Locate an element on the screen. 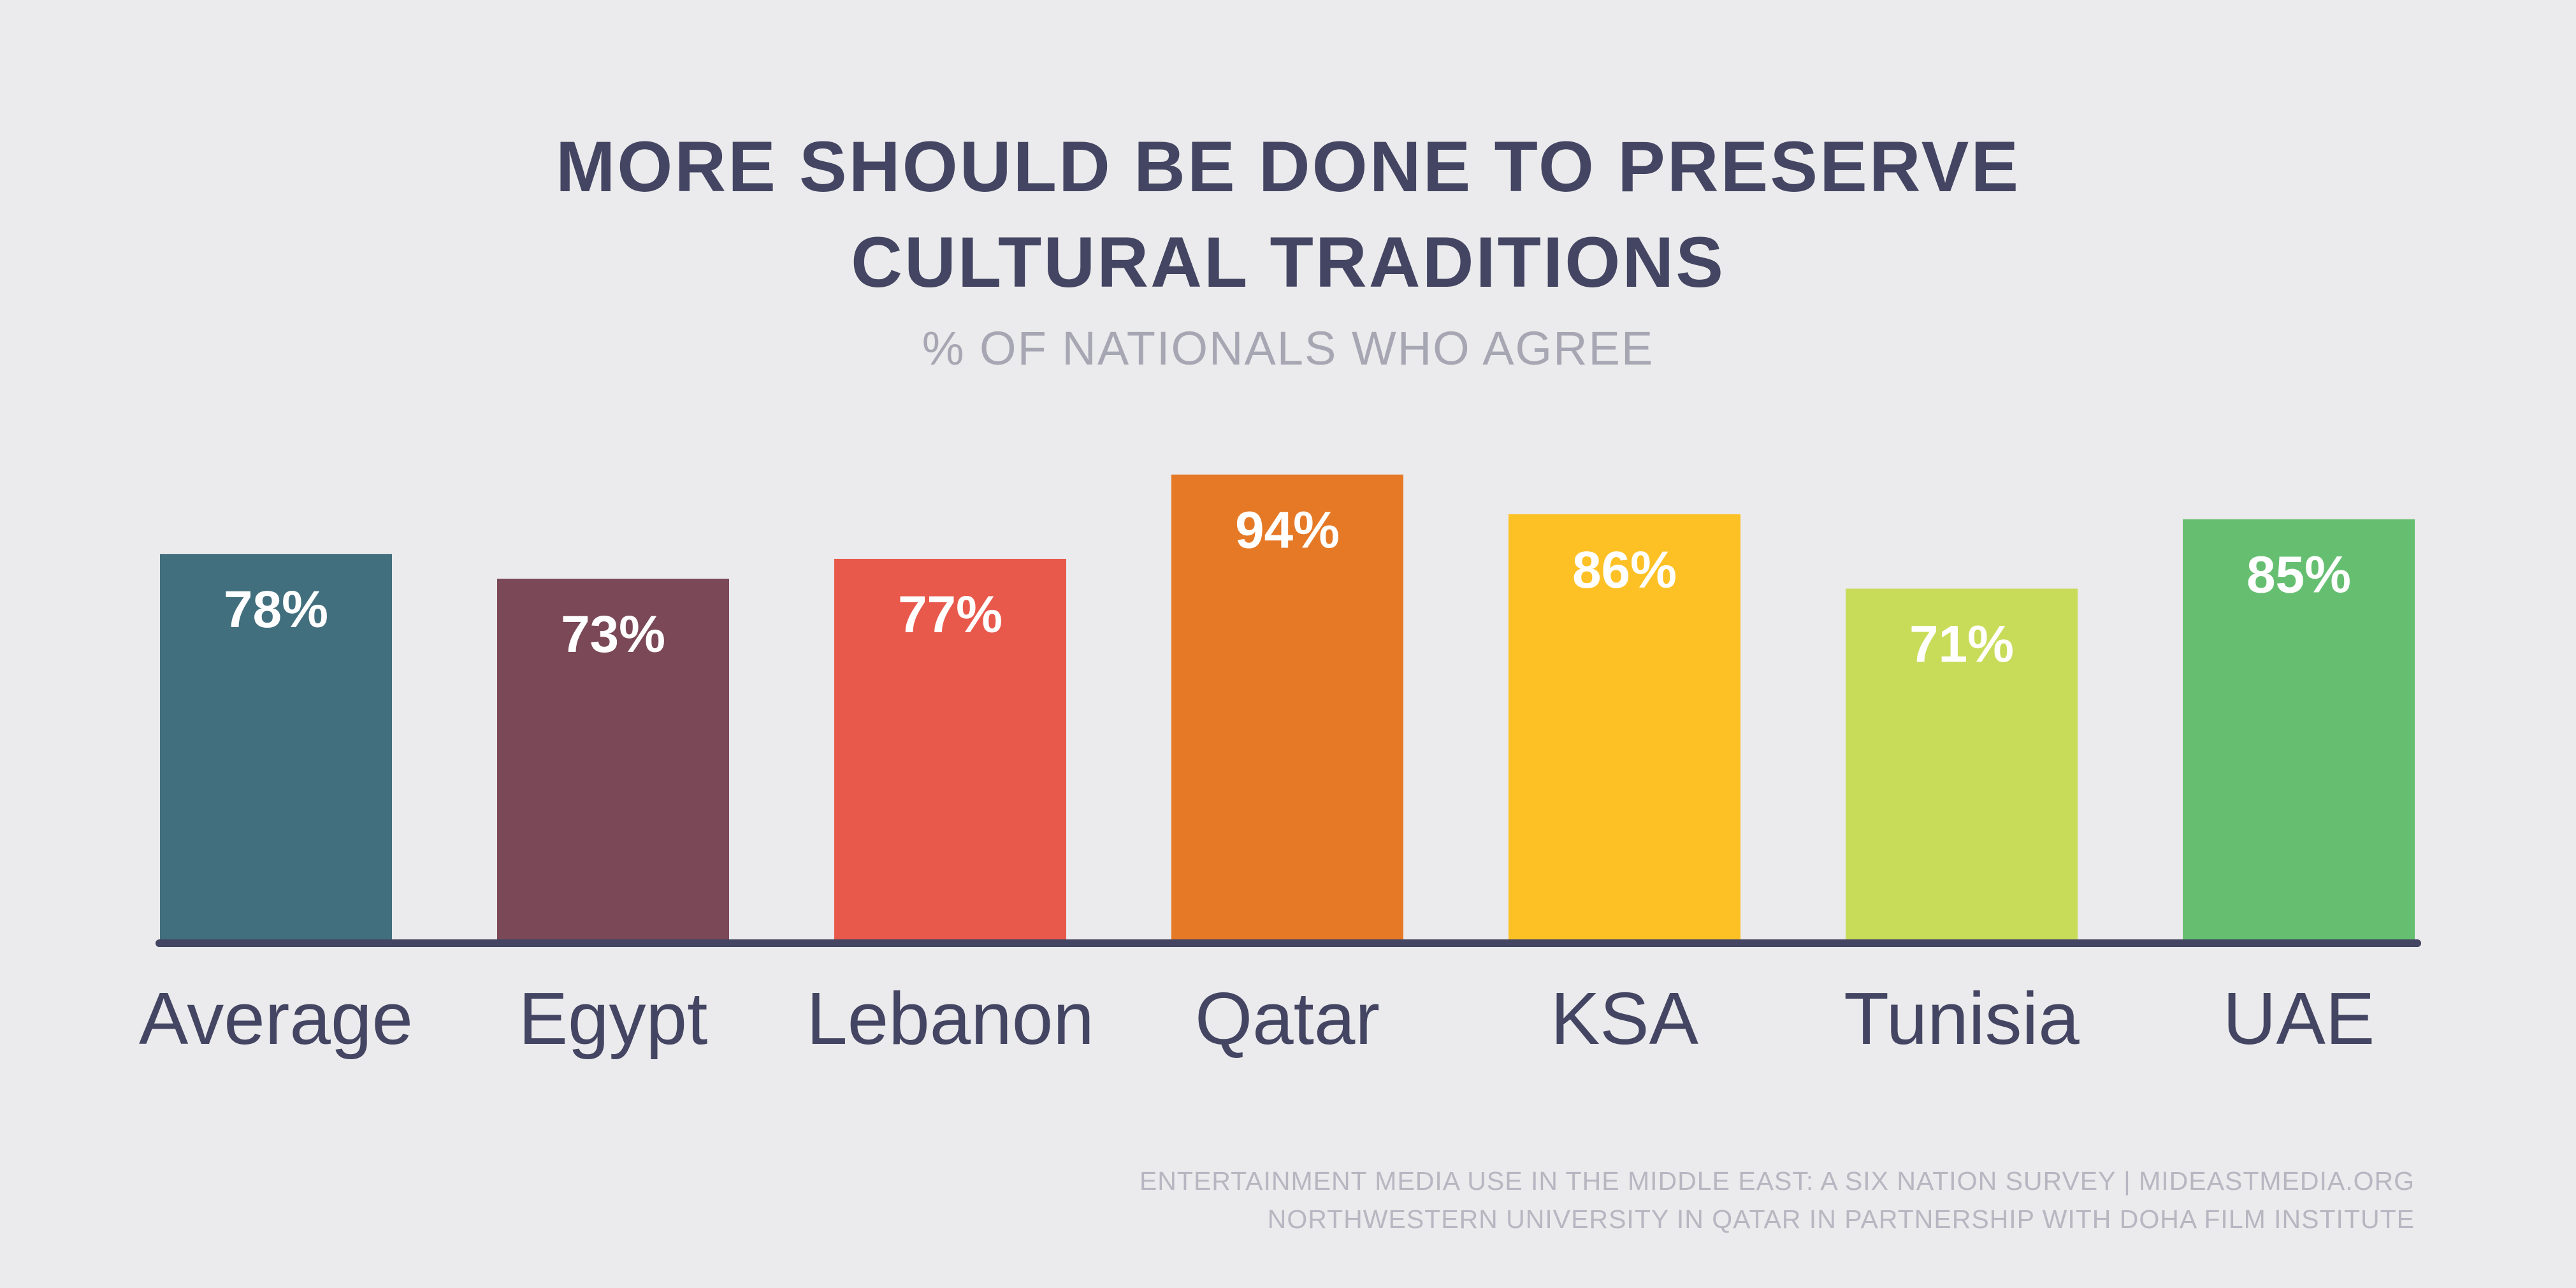 The width and height of the screenshot is (2576, 1288). value-label-lebanon: 77% is located at coordinates (950, 615).